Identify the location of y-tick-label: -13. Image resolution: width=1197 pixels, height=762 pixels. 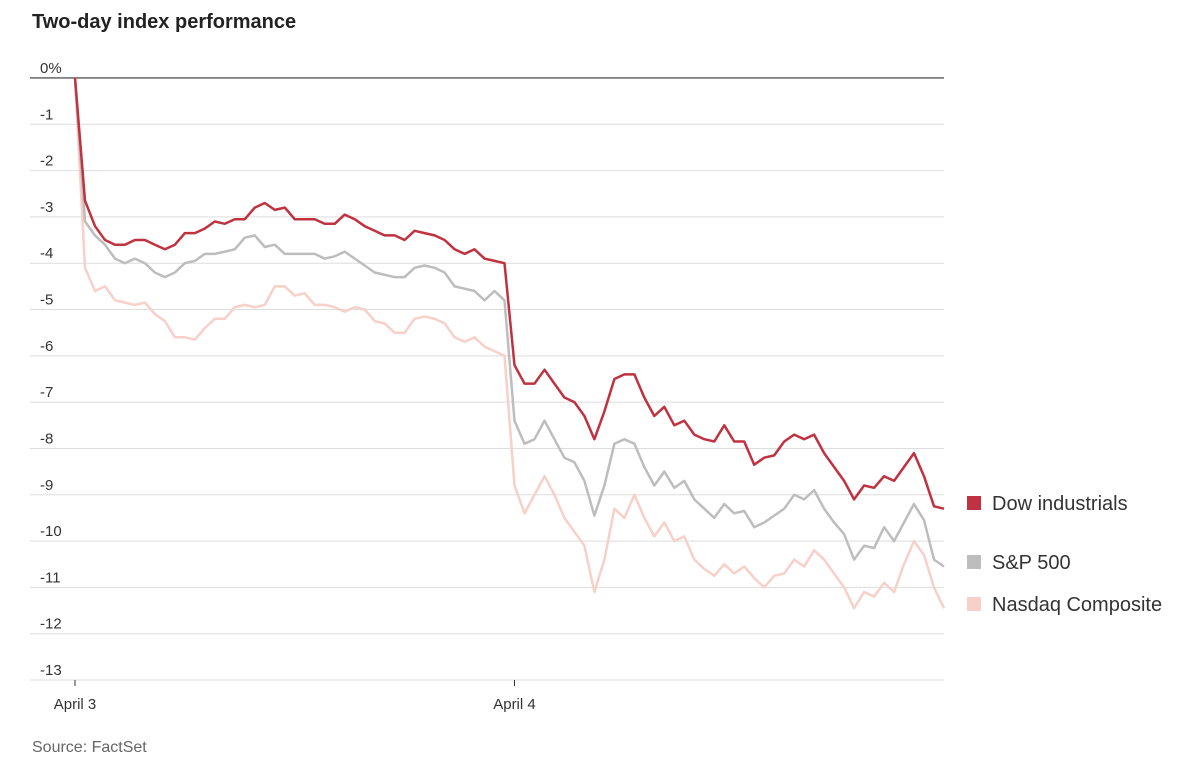
(51, 670).